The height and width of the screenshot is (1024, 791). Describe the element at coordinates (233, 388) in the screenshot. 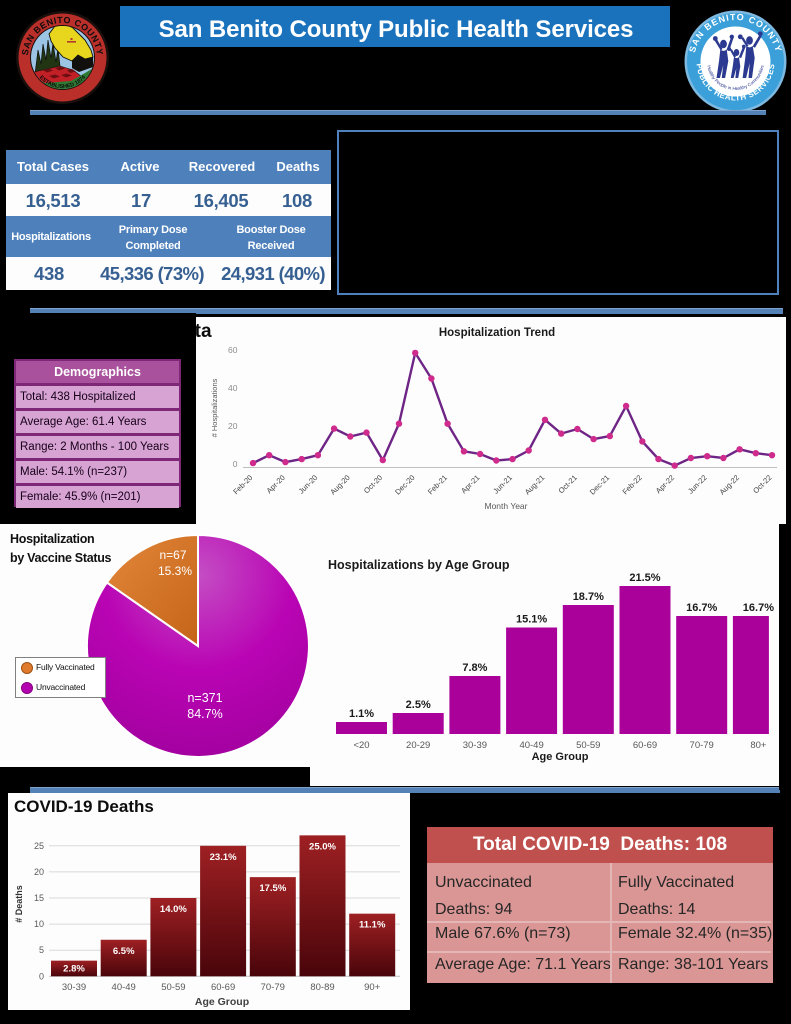

I see `svg-text: 40` at that location.